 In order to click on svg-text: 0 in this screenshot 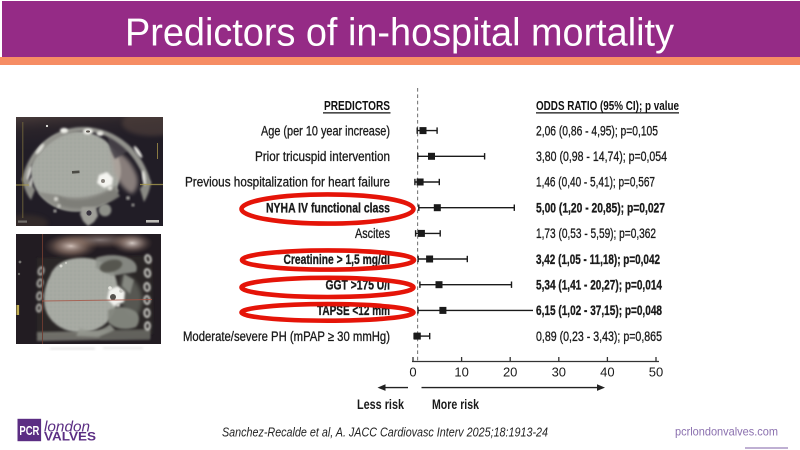, I will do `click(412, 372)`.